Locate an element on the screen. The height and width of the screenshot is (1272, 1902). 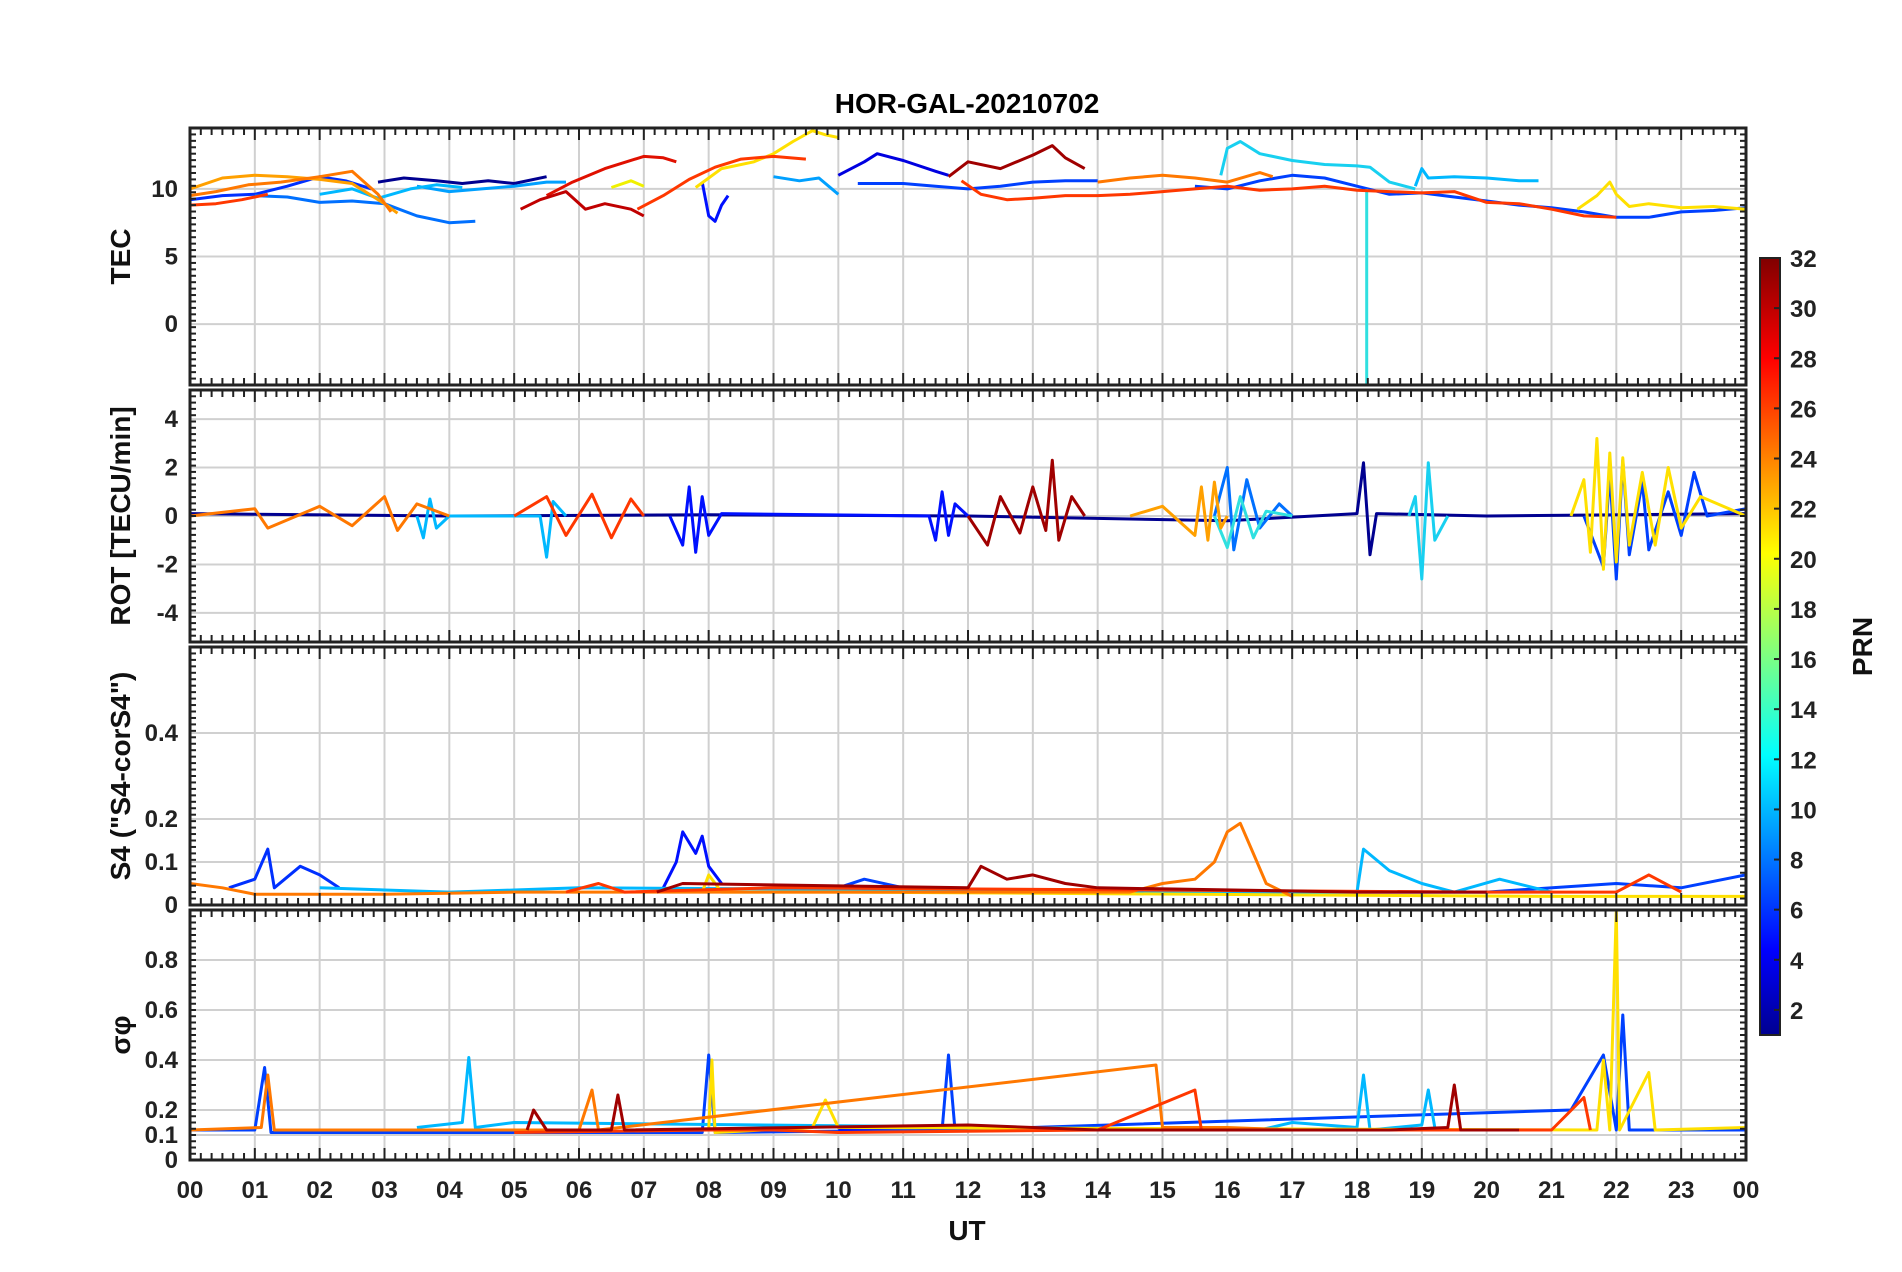
x-axis-label: UT is located at coordinates (966, 1230).